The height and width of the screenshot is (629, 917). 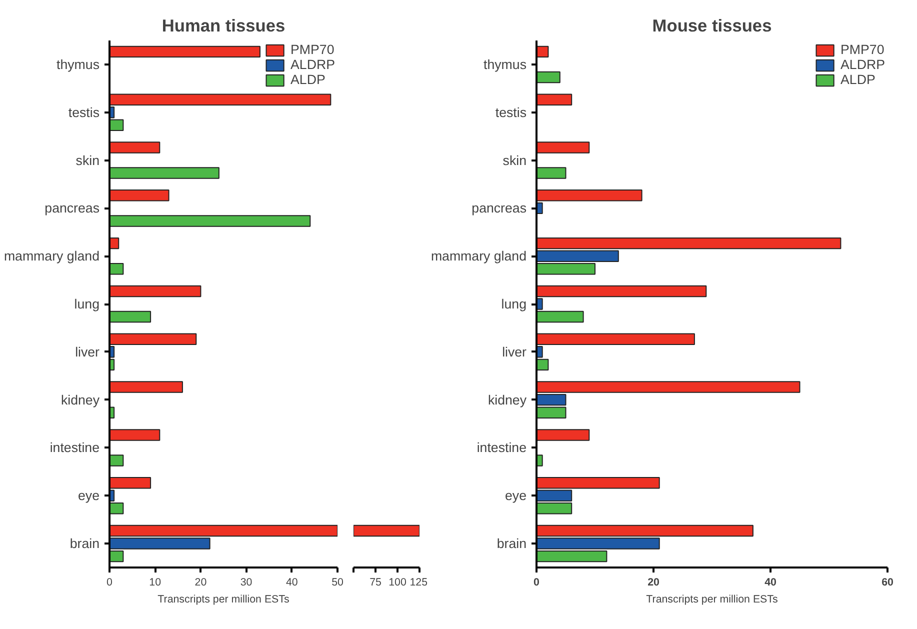 I want to click on x-tick-label: 75, so click(x=376, y=582).